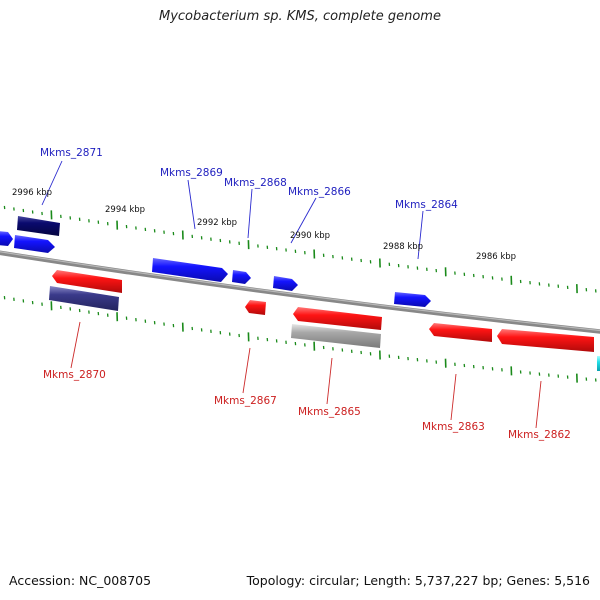 The width and height of the screenshot is (600, 600). Describe the element at coordinates (125, 210) in the screenshot. I see `position-label: 2994 kbp` at that location.